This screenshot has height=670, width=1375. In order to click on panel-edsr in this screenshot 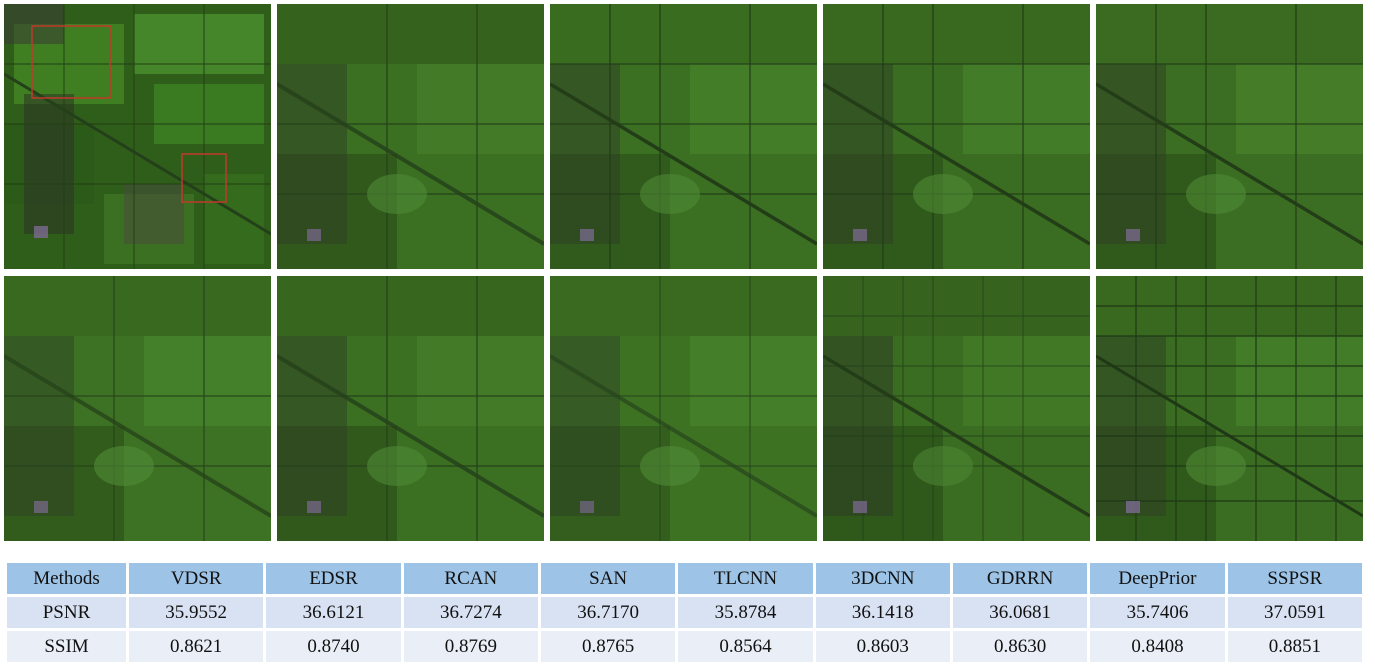, I will do `click(683, 136)`.